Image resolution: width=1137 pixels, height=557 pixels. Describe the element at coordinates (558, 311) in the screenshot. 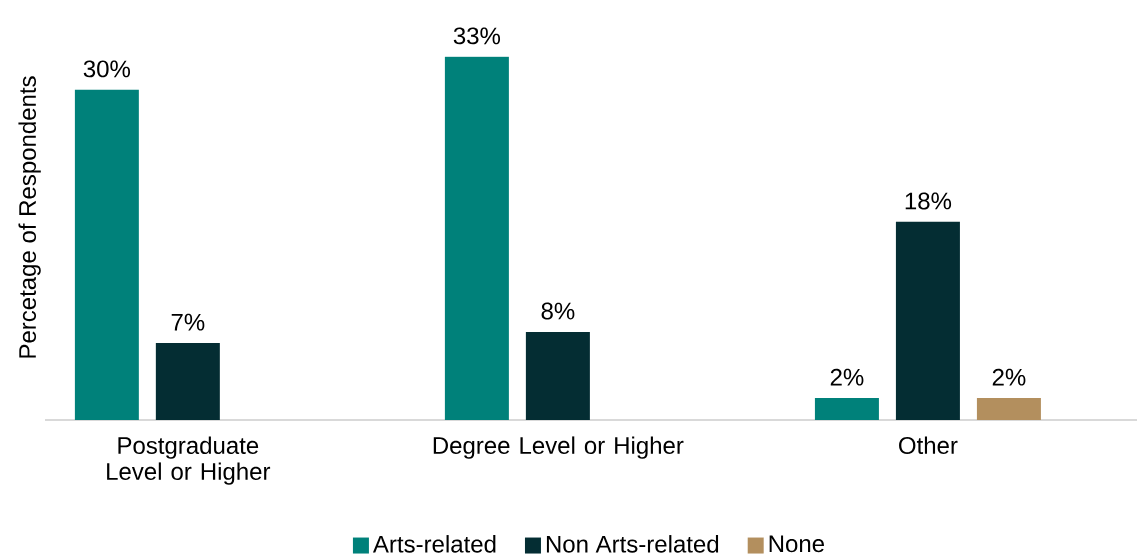

I see `data-label: 8%` at that location.